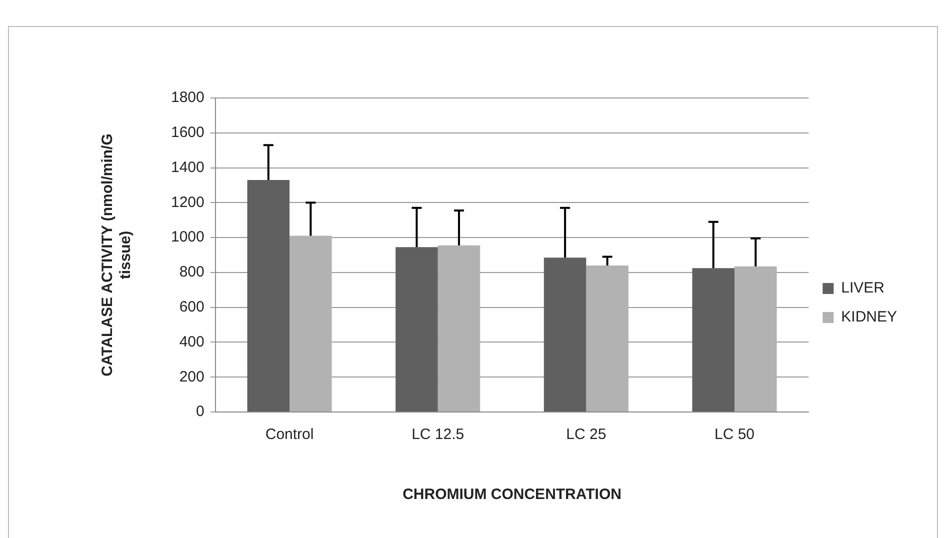  What do you see at coordinates (187, 167) in the screenshot?
I see `y-tick-label: 1400` at bounding box center [187, 167].